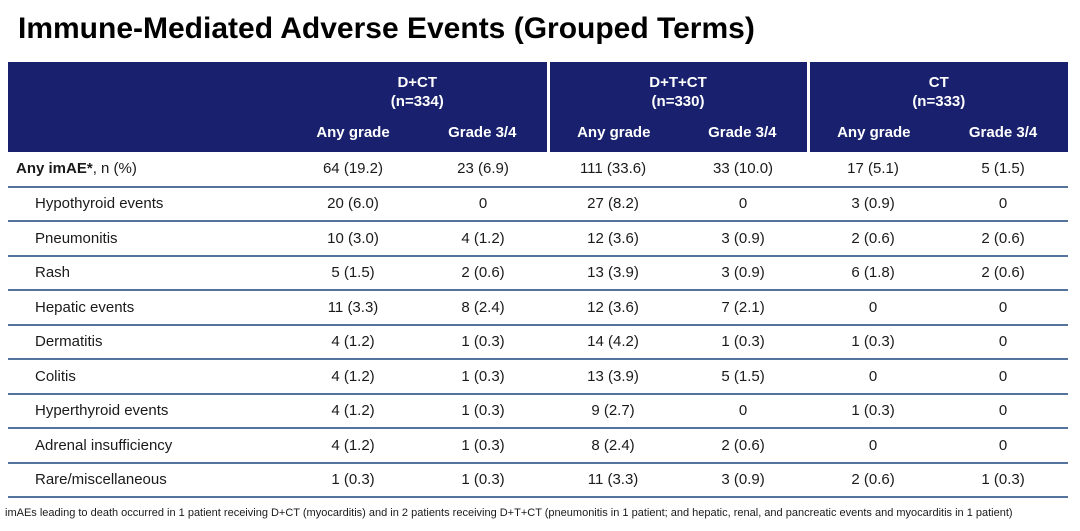 The width and height of the screenshot is (1080, 531). Describe the element at coordinates (148, 170) in the screenshot. I see `row-label: Any imAE*, n (%)` at that location.